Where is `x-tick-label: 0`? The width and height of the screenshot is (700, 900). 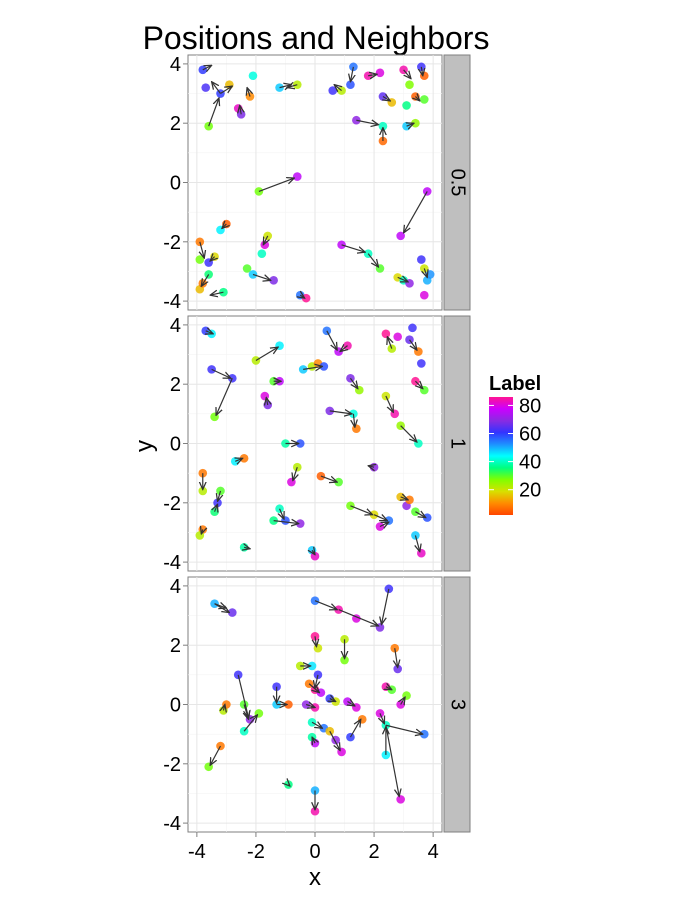 x-tick-label: 0 is located at coordinates (314, 852).